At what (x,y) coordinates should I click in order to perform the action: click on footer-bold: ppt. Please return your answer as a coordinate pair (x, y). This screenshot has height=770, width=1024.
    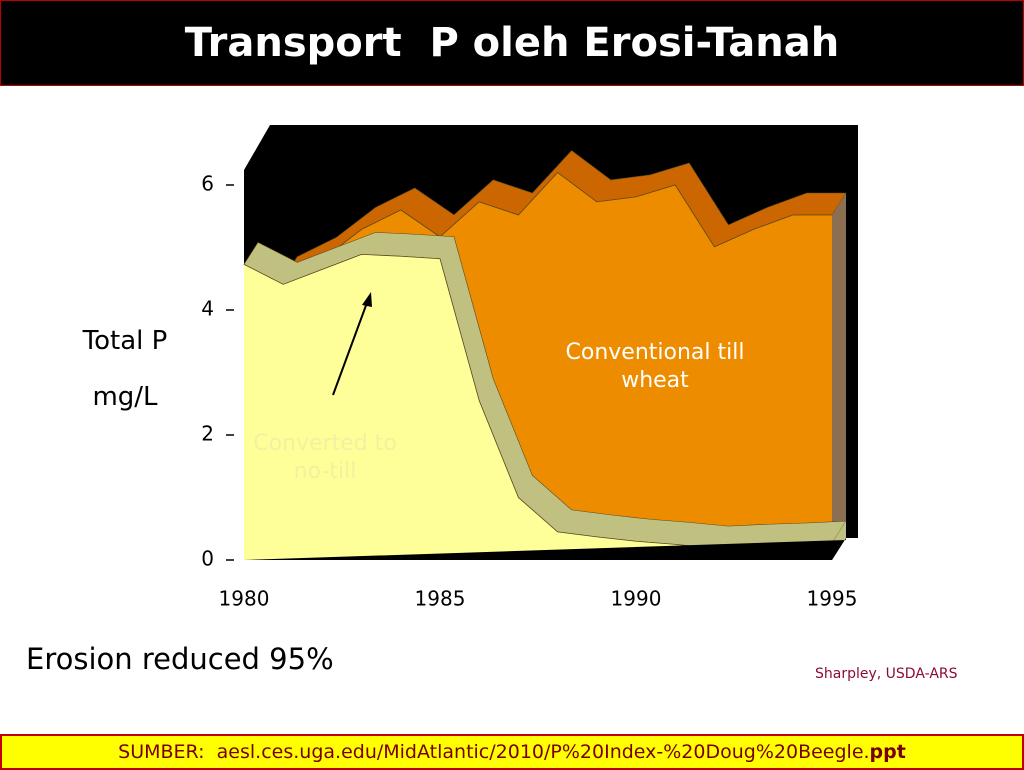
    Looking at the image, I should click on (887, 752).